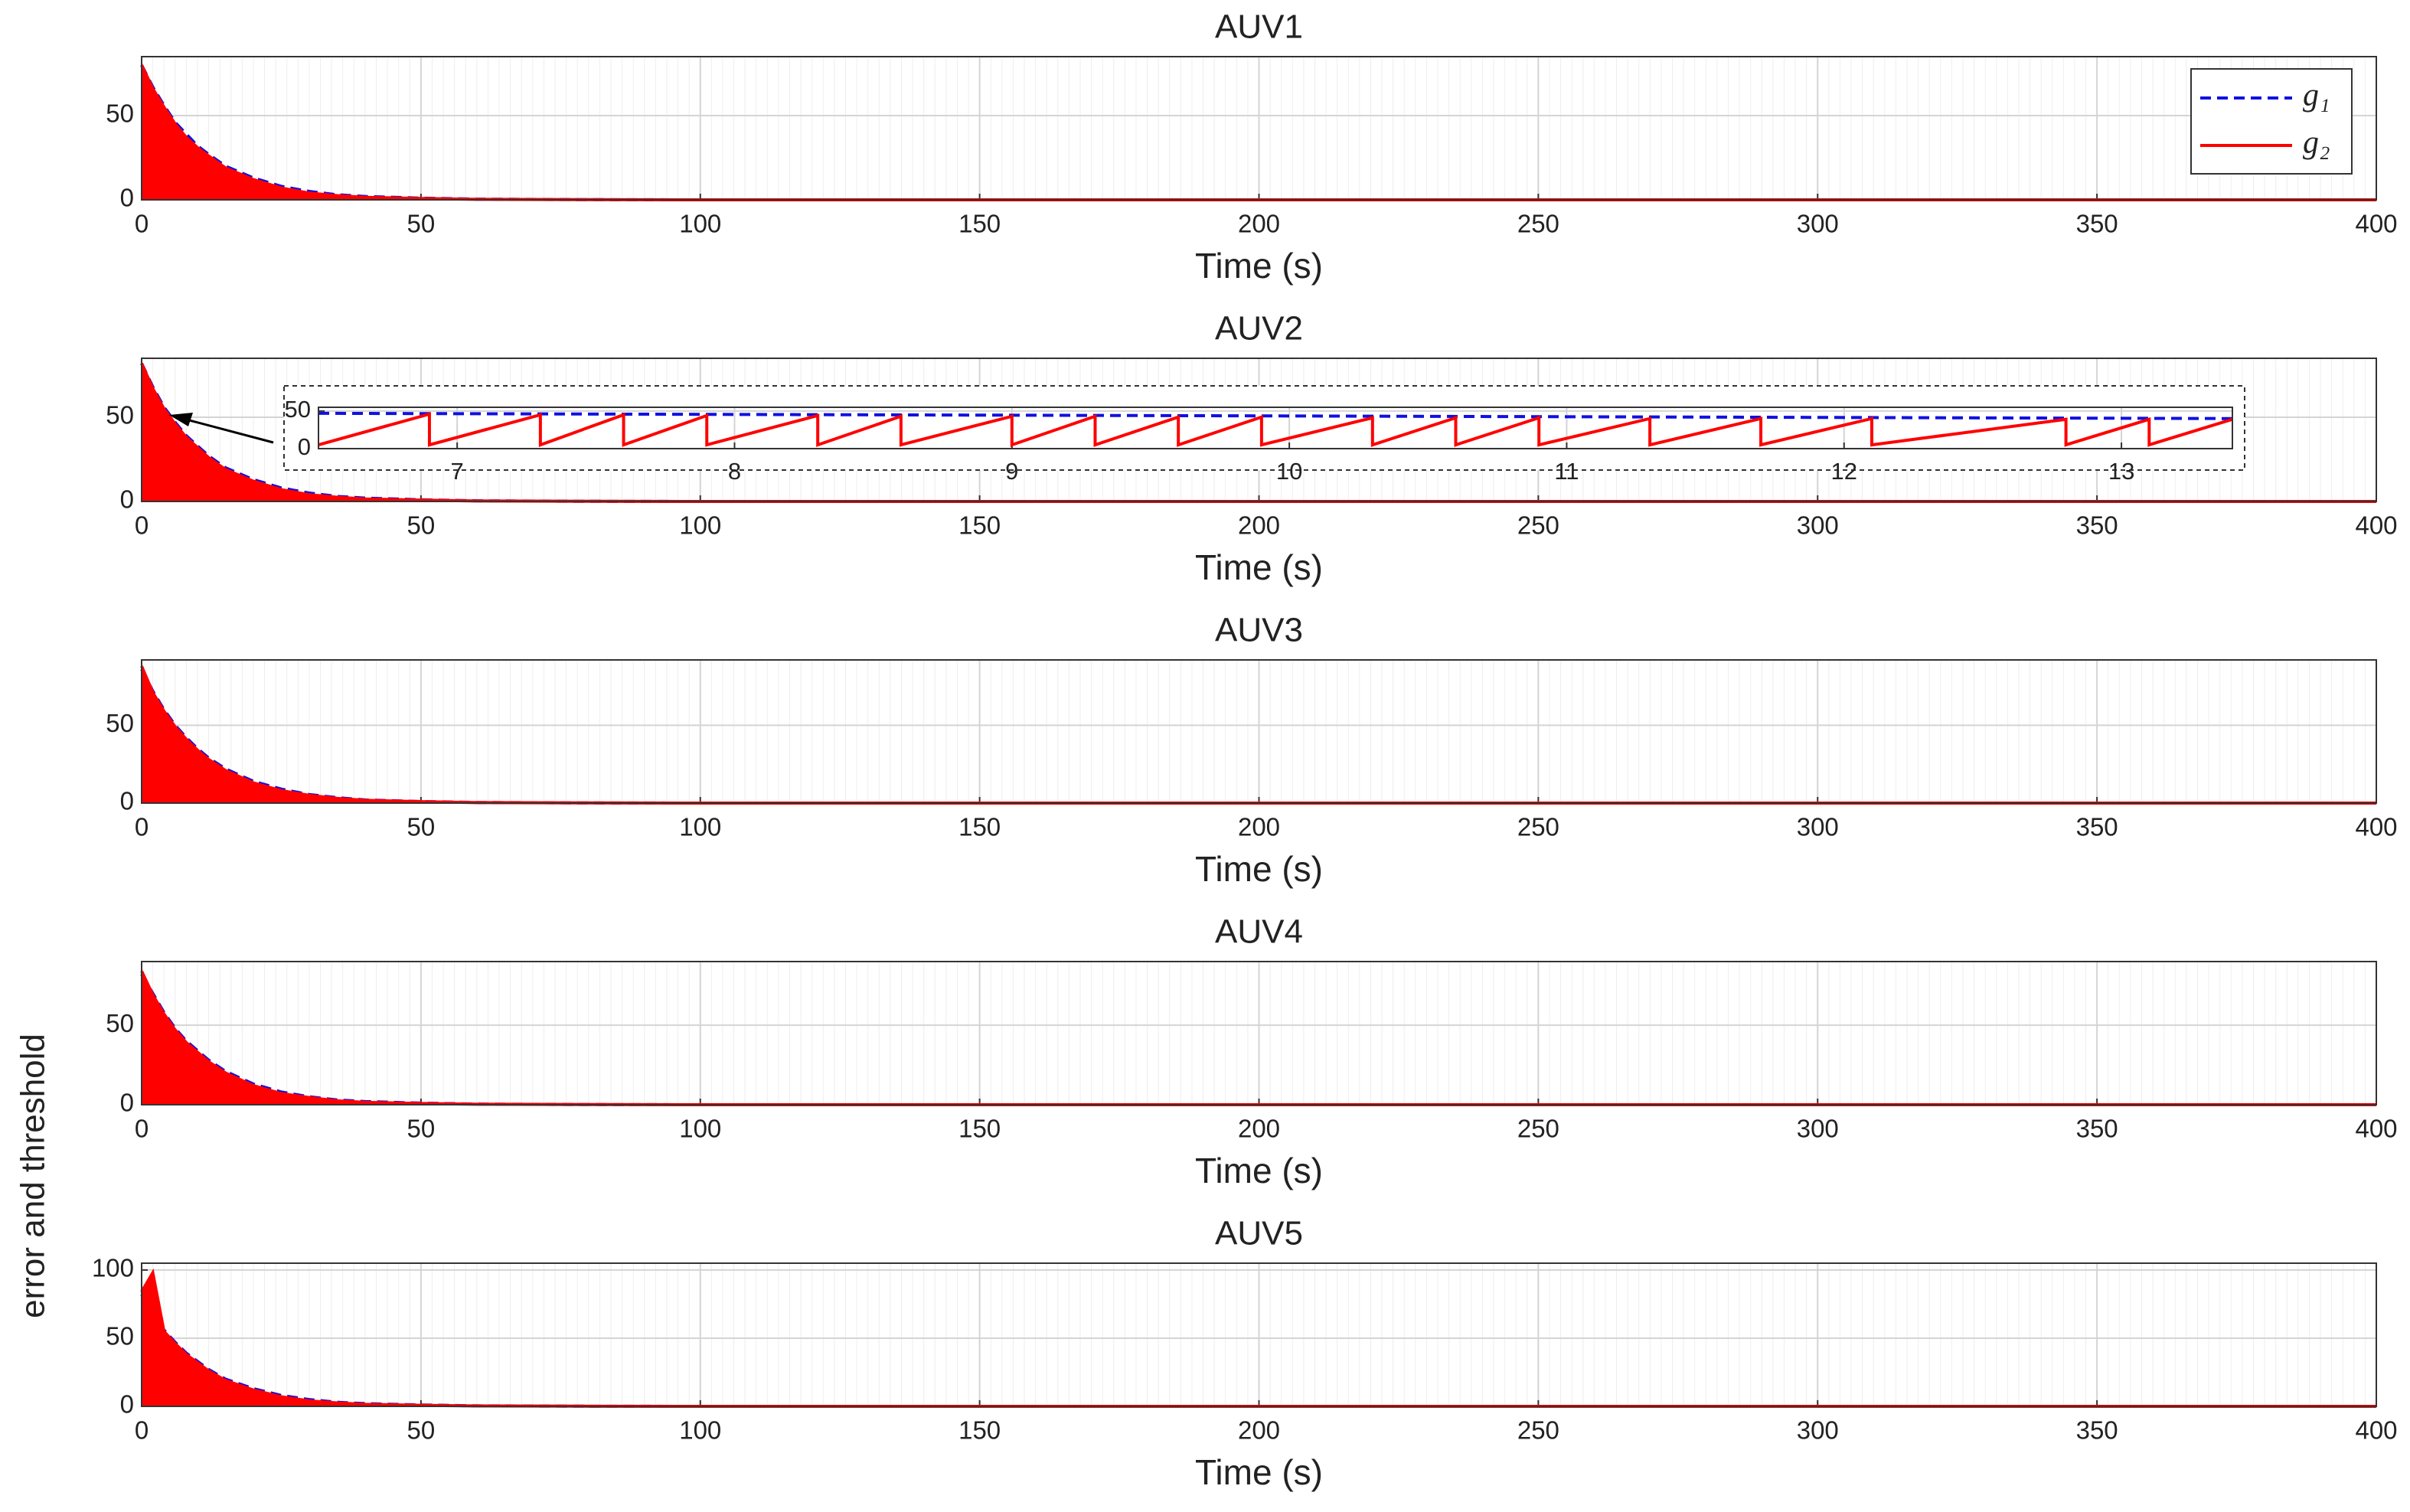 The width and height of the screenshot is (2410, 1512). I want to click on x-tick-label: 13, so click(2121, 471).